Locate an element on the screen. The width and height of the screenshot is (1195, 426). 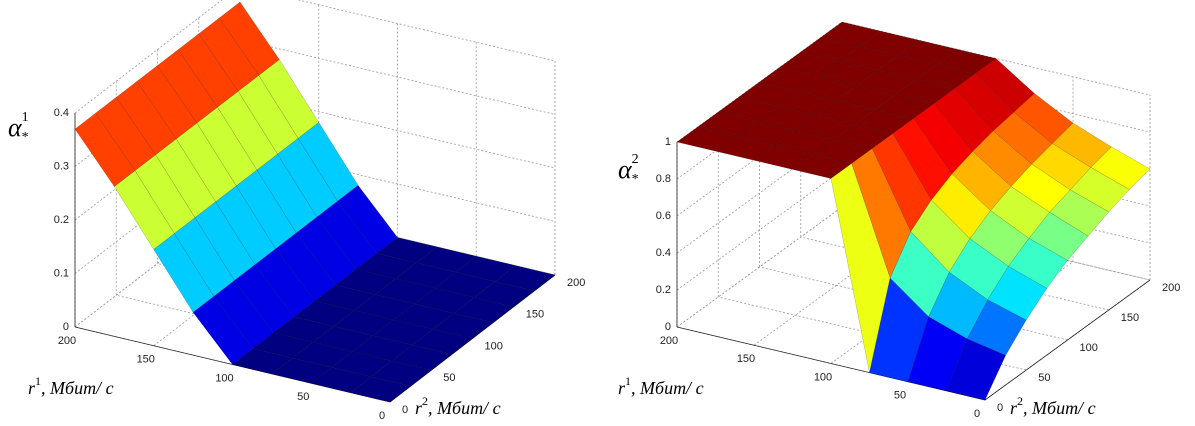
z-tick-label: 0.8 is located at coordinates (663, 179).